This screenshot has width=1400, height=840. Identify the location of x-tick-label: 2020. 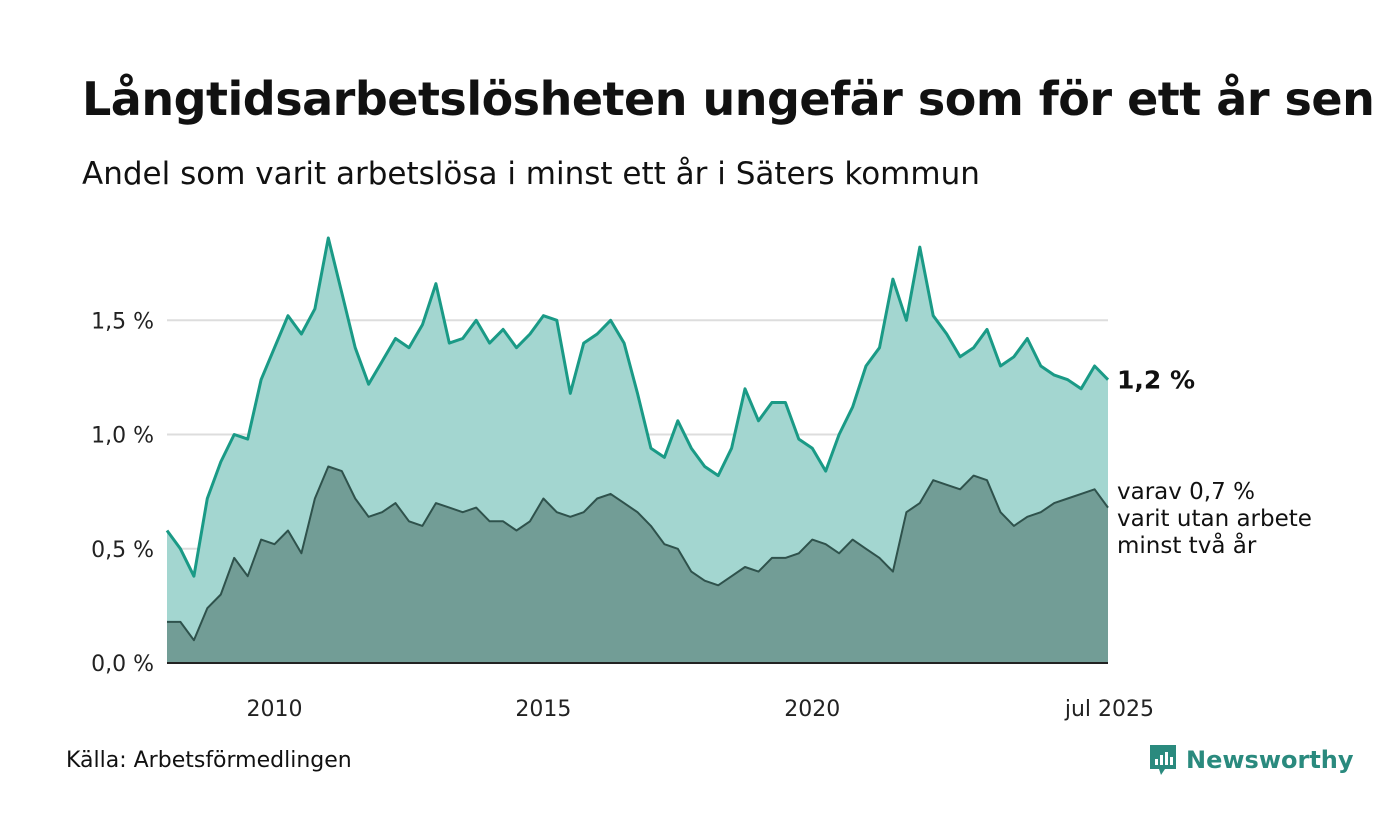
(812, 709).